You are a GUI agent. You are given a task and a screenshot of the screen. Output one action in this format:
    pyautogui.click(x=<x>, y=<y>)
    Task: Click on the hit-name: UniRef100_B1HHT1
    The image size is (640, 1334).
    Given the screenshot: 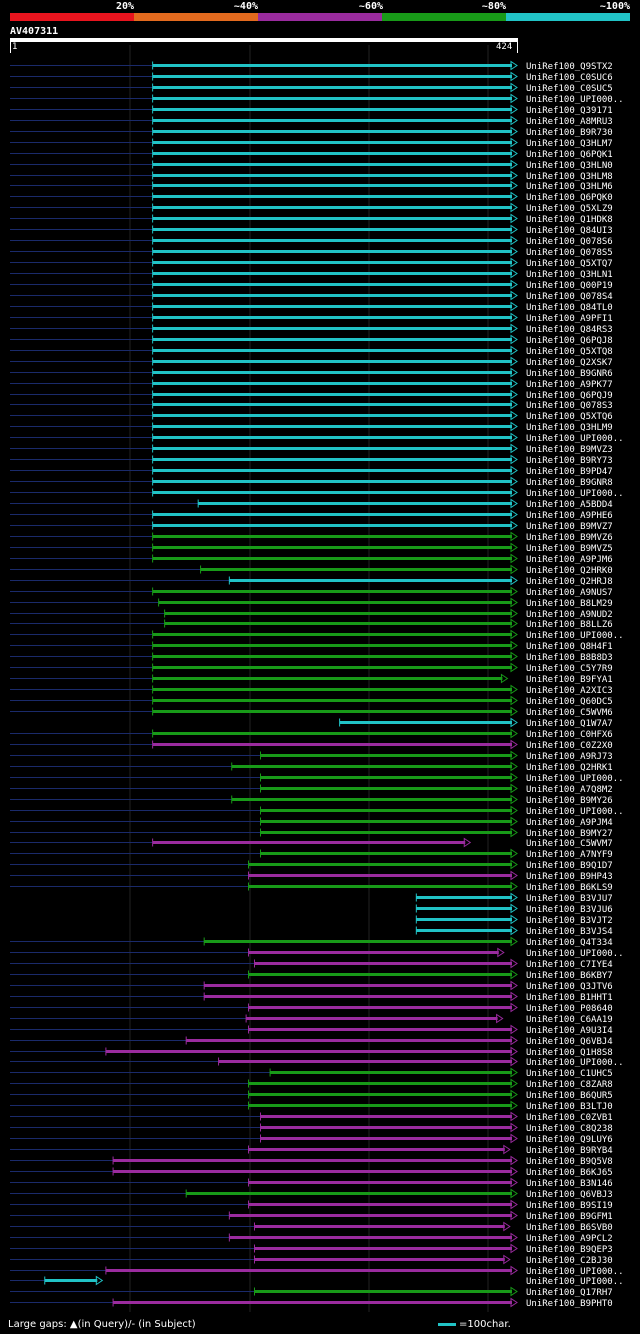 What is the action you would take?
    pyautogui.click(x=569, y=998)
    